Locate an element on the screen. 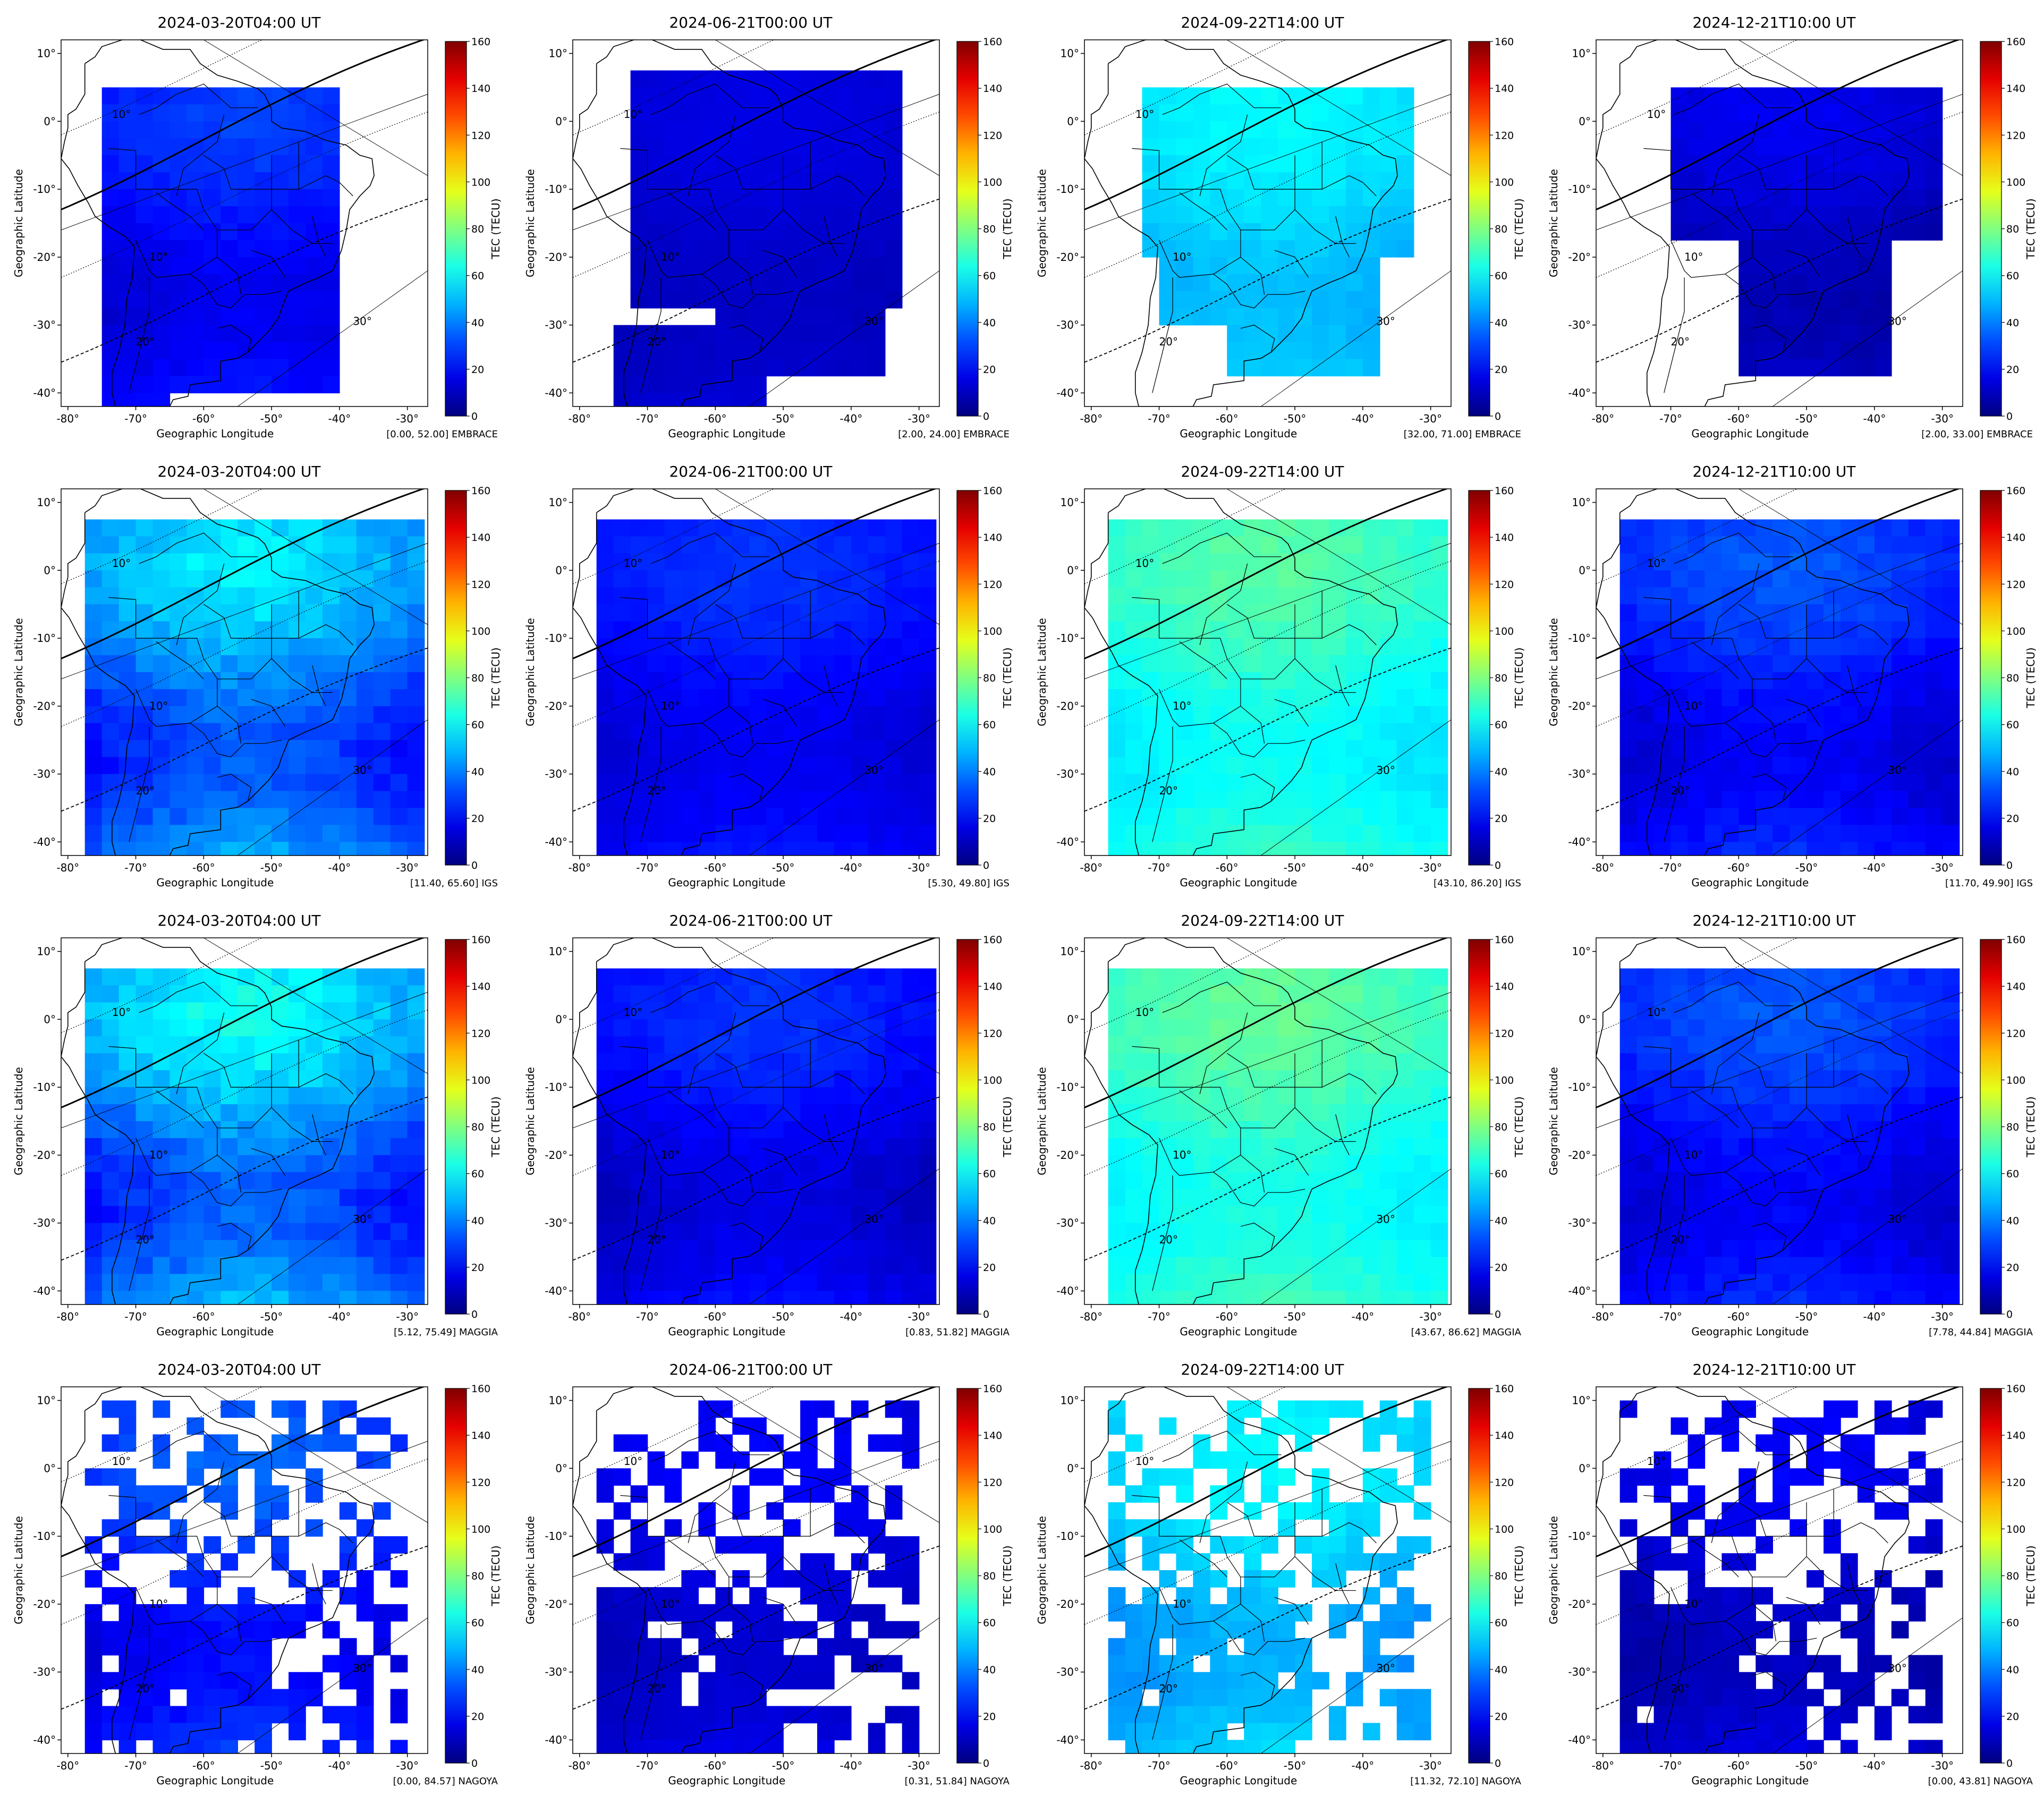  x-tick-label: -30° is located at coordinates (1431, 868).